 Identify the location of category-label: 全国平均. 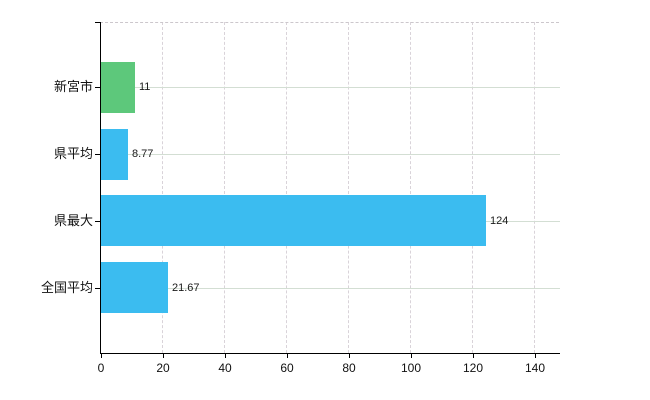
(66, 287).